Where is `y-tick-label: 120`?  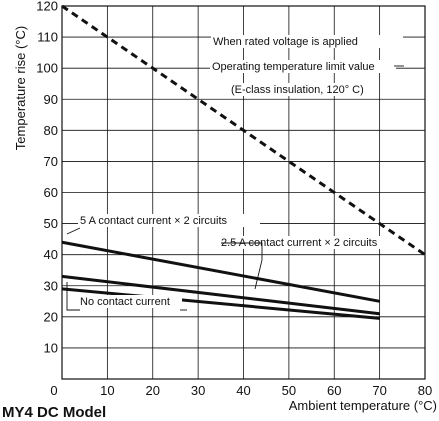 y-tick-label: 120 is located at coordinates (47, 7).